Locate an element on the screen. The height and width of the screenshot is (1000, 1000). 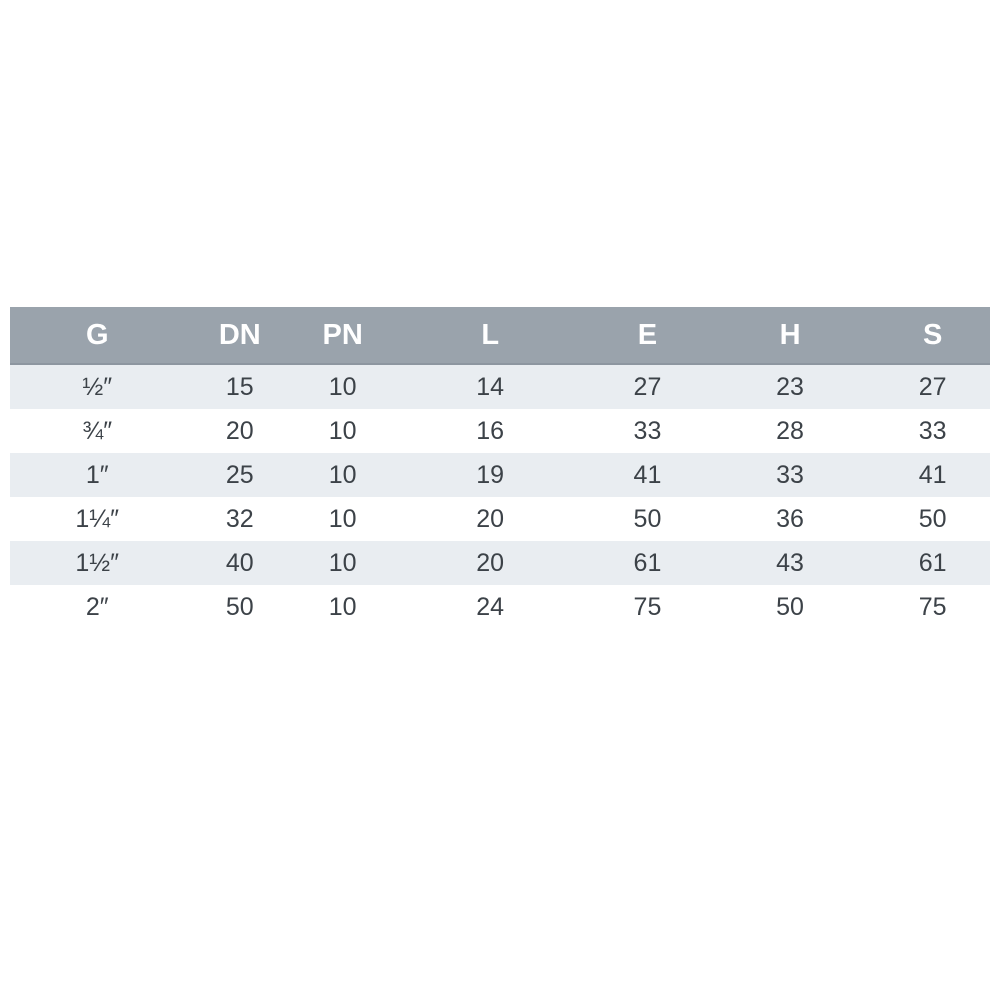
cell-h: 50 is located at coordinates (790, 607).